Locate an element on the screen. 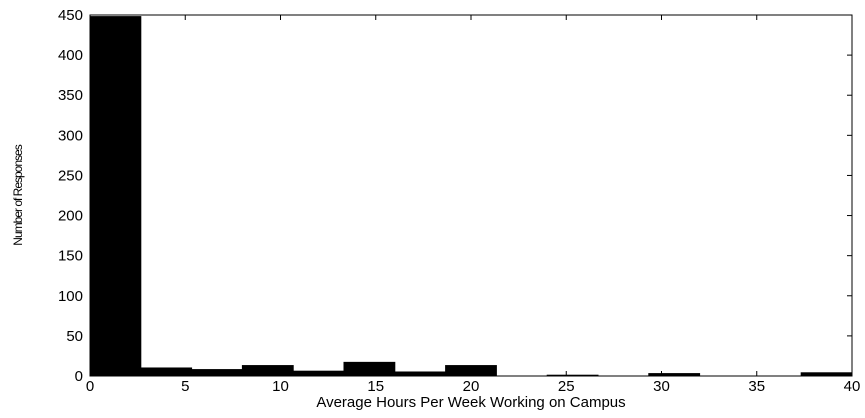  y-tick-label: 400 is located at coordinates (70, 55).